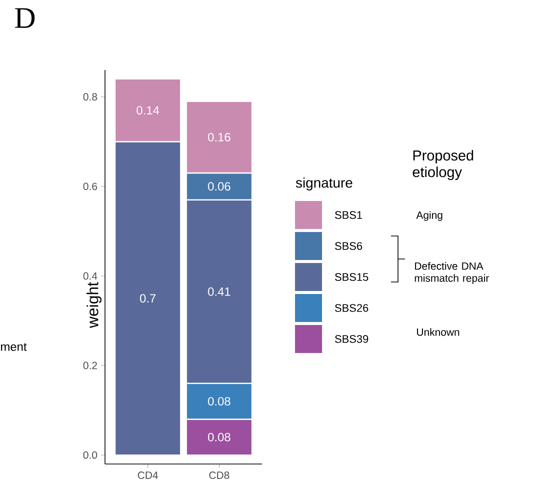 The image size is (549, 498). Describe the element at coordinates (351, 277) in the screenshot. I see `text: SBS15` at that location.